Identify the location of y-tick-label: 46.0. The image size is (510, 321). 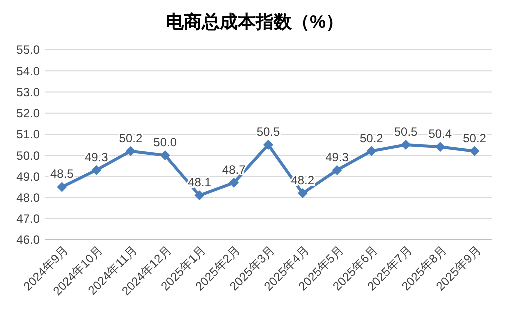
(28, 240).